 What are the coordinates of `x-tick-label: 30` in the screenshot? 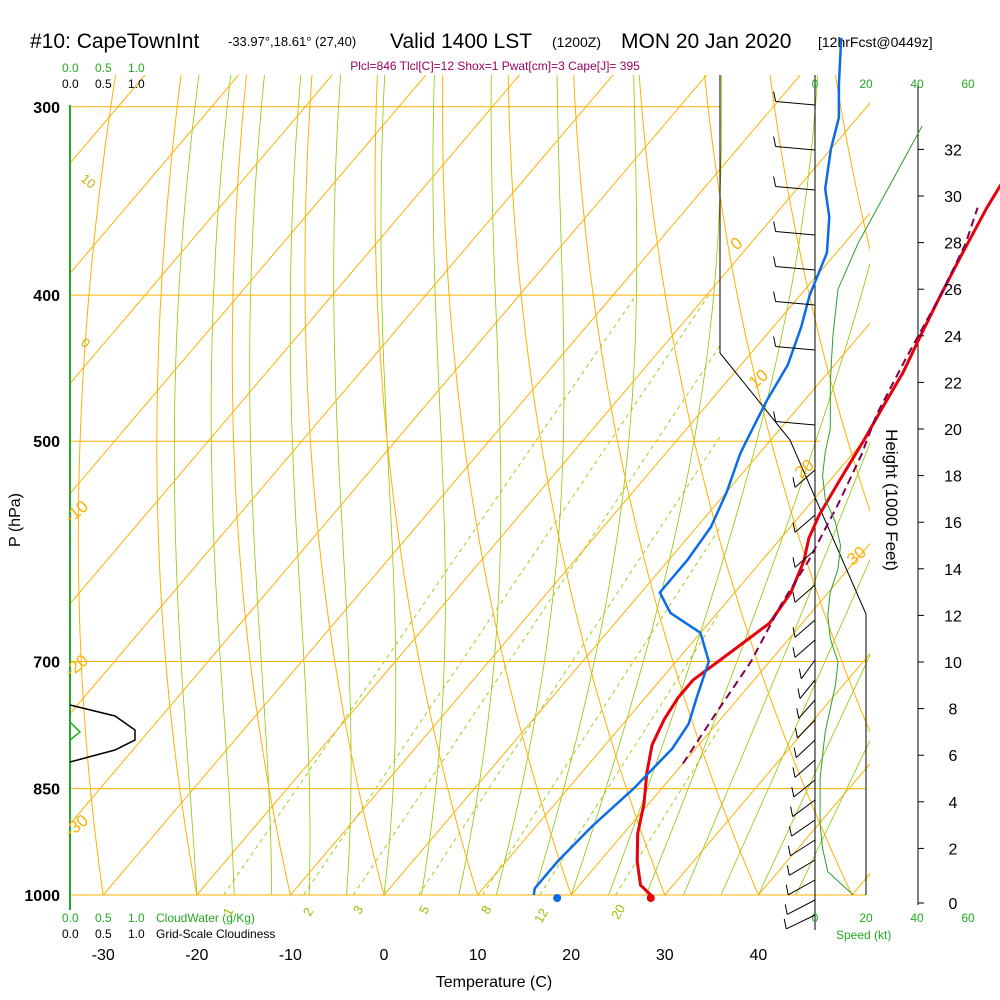 It's located at (665, 955).